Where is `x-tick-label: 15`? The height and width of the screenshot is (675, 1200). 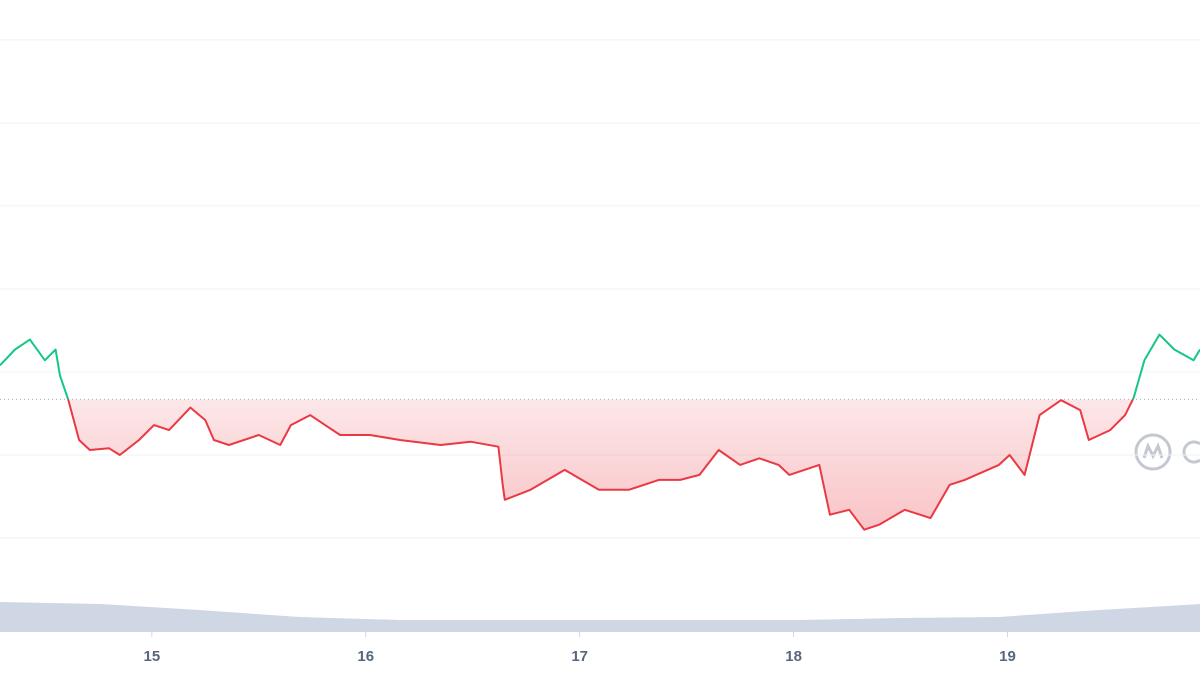 x-tick-label: 15 is located at coordinates (152, 656).